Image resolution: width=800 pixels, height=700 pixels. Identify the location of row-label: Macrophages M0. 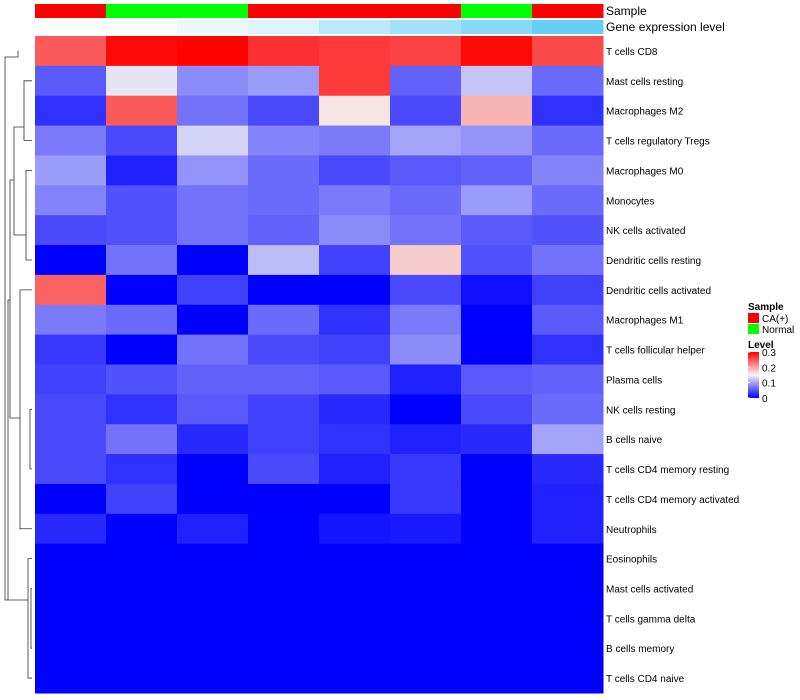
(645, 171).